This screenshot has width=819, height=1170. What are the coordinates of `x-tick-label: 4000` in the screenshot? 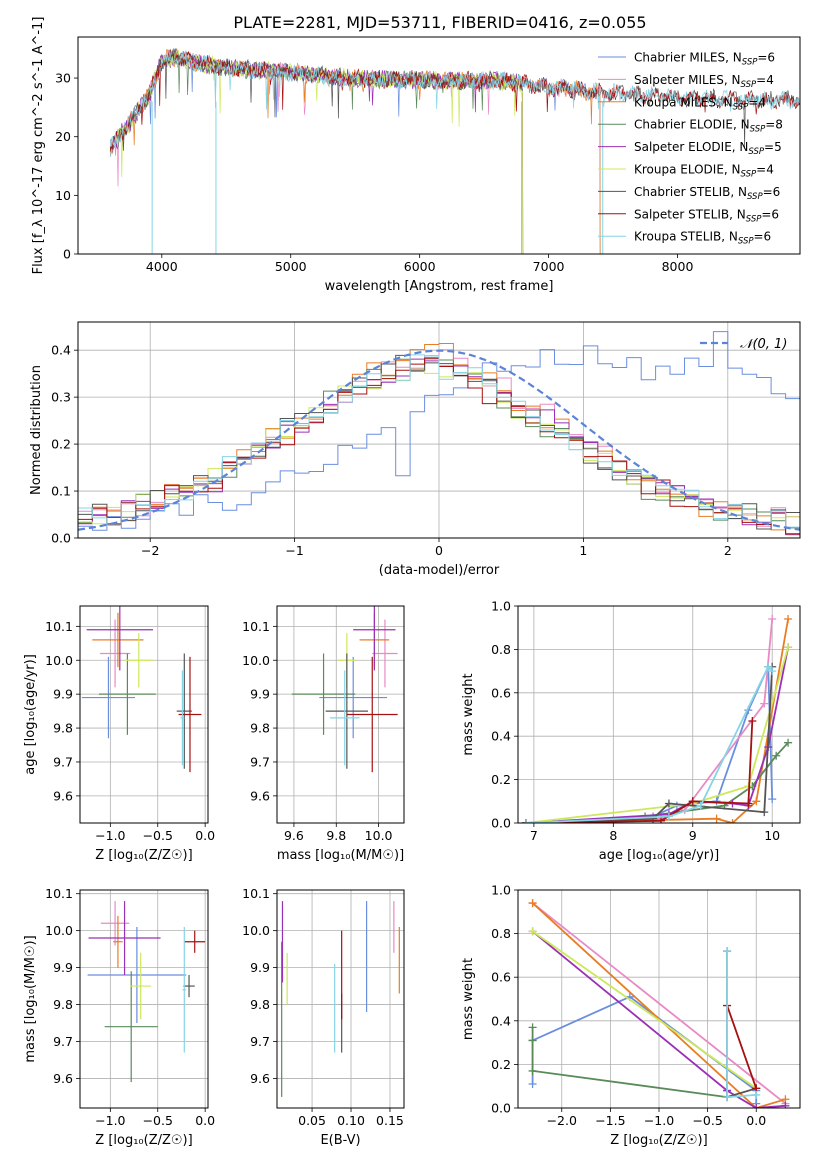 It's located at (162, 266).